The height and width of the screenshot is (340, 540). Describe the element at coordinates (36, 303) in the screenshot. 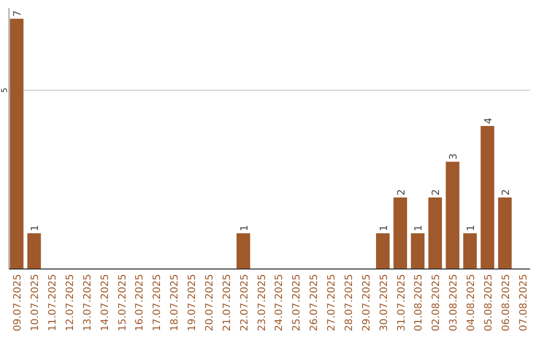

I see `x-tick-label: 10.07.2025` at that location.